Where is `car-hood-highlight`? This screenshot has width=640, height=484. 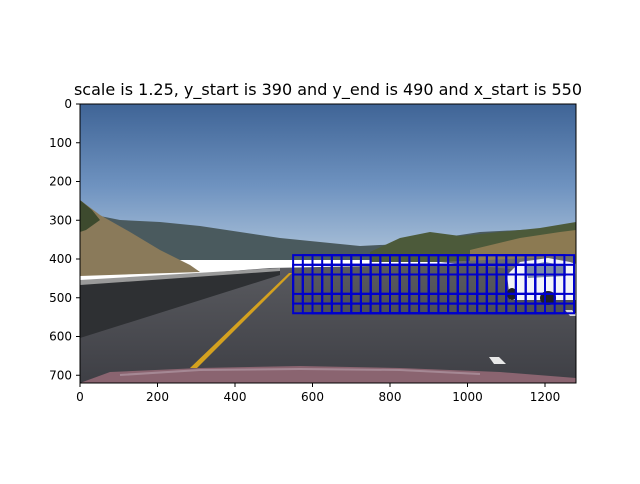 car-hood-highlight is located at coordinates (300, 371).